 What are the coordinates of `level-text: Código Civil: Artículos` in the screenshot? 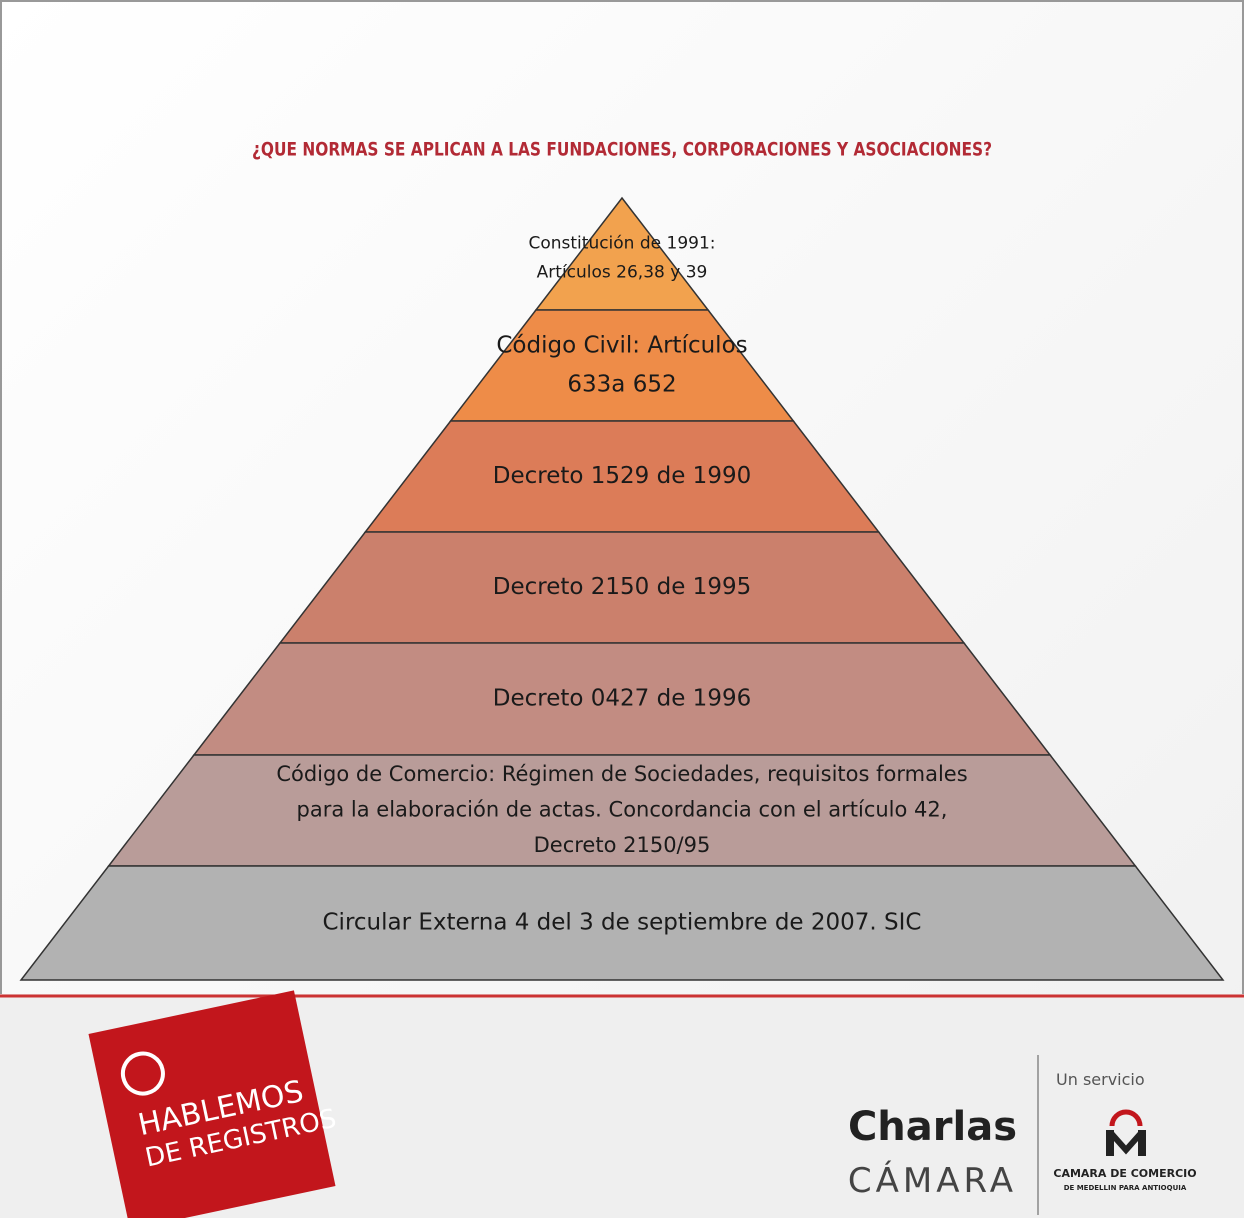 It's located at (621, 345).